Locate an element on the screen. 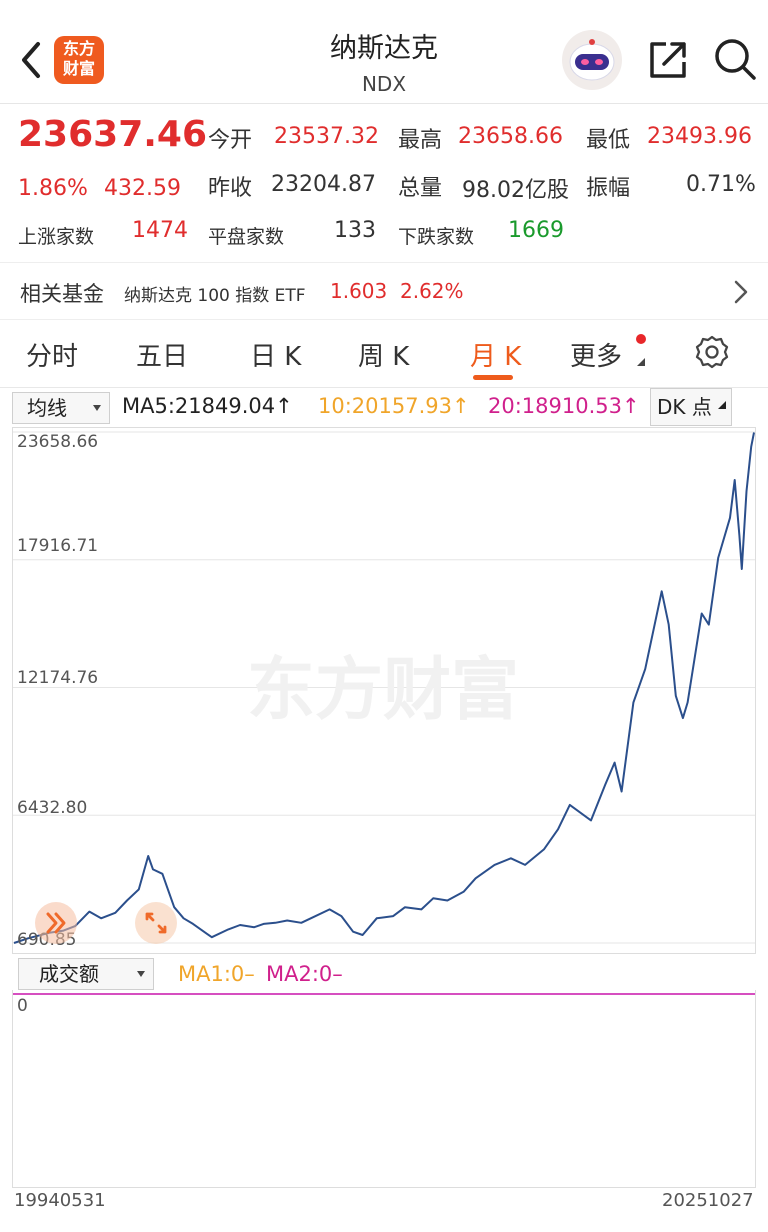 This screenshot has height=1232, width=768. logo-text-bottom: 财富 is located at coordinates (78, 68).